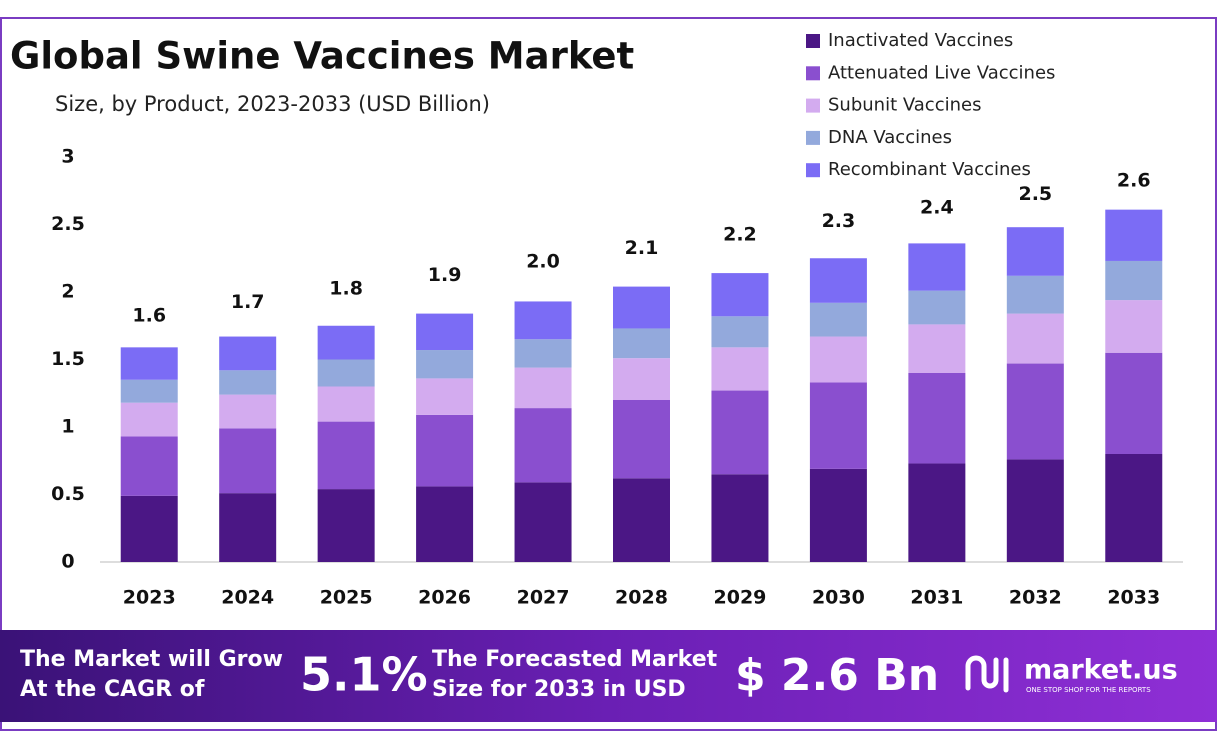 The height and width of the screenshot is (741, 1217). Describe the element at coordinates (641, 598) in the screenshot. I see `x-tick-label: 2028` at that location.